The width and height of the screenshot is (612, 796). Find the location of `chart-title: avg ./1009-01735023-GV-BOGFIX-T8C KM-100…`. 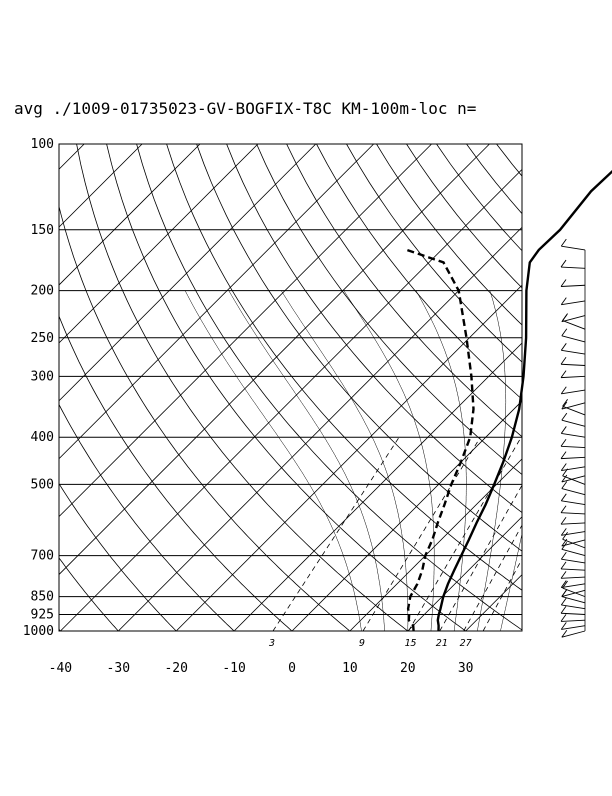

chart-title: avg ./1009-01735023-GV-BOGFIX-T8C KM-100… is located at coordinates (245, 108).